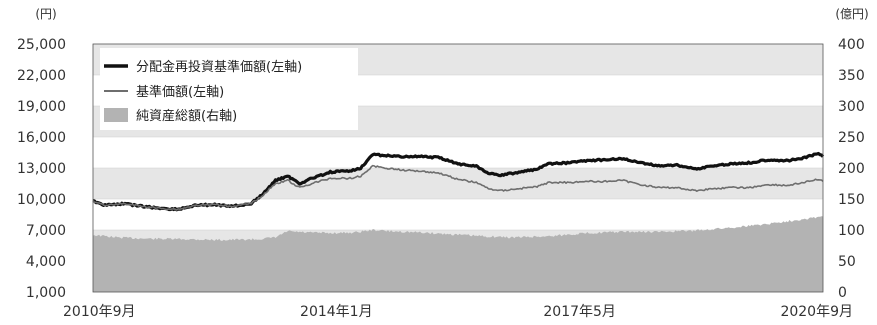 Image resolution: width=877 pixels, height=325 pixels. Describe the element at coordinates (46, 231) in the screenshot. I see `left-axis-tick-label: 7,000` at that location.